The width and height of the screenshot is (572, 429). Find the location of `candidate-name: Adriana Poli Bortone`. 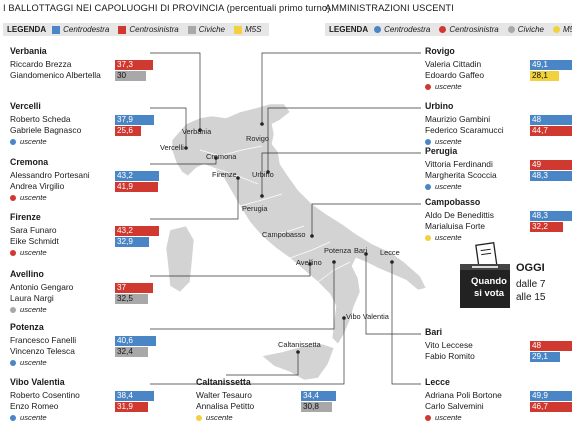

candidate-name: Adriana Poli Bortone is located at coordinates (463, 395).